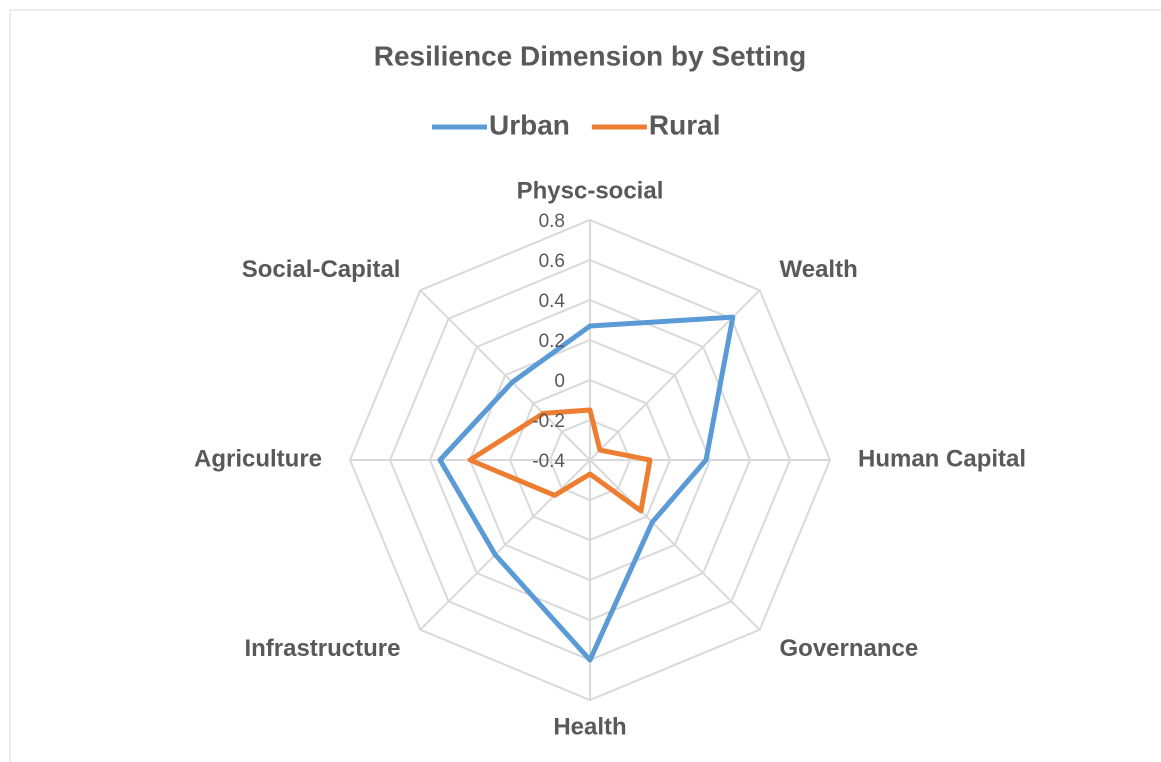 The image size is (1161, 762). Describe the element at coordinates (942, 458) in the screenshot. I see `category-label: Human Capital` at that location.